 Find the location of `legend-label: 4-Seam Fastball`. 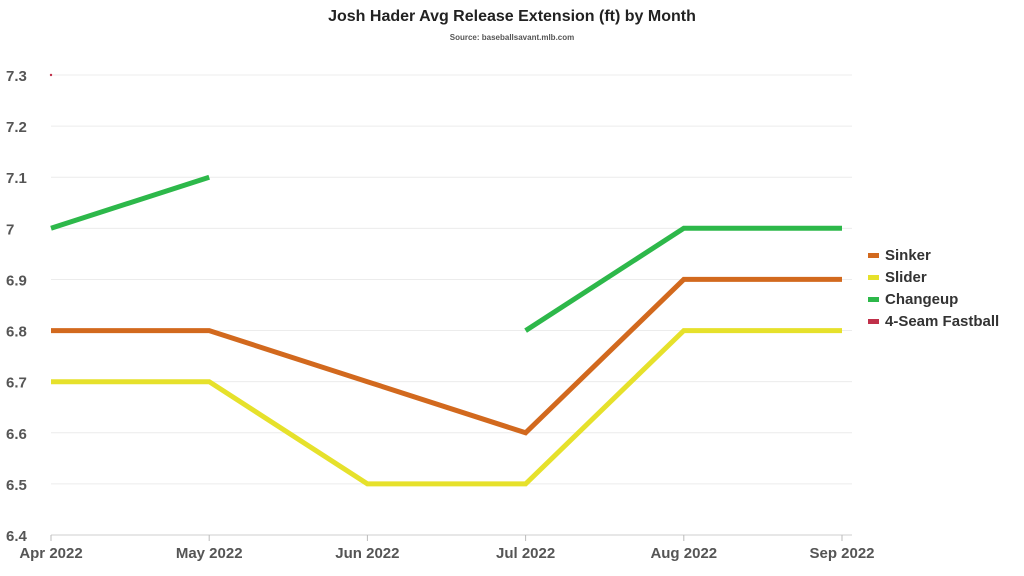

legend-label: 4-Seam Fastball is located at coordinates (942, 321).